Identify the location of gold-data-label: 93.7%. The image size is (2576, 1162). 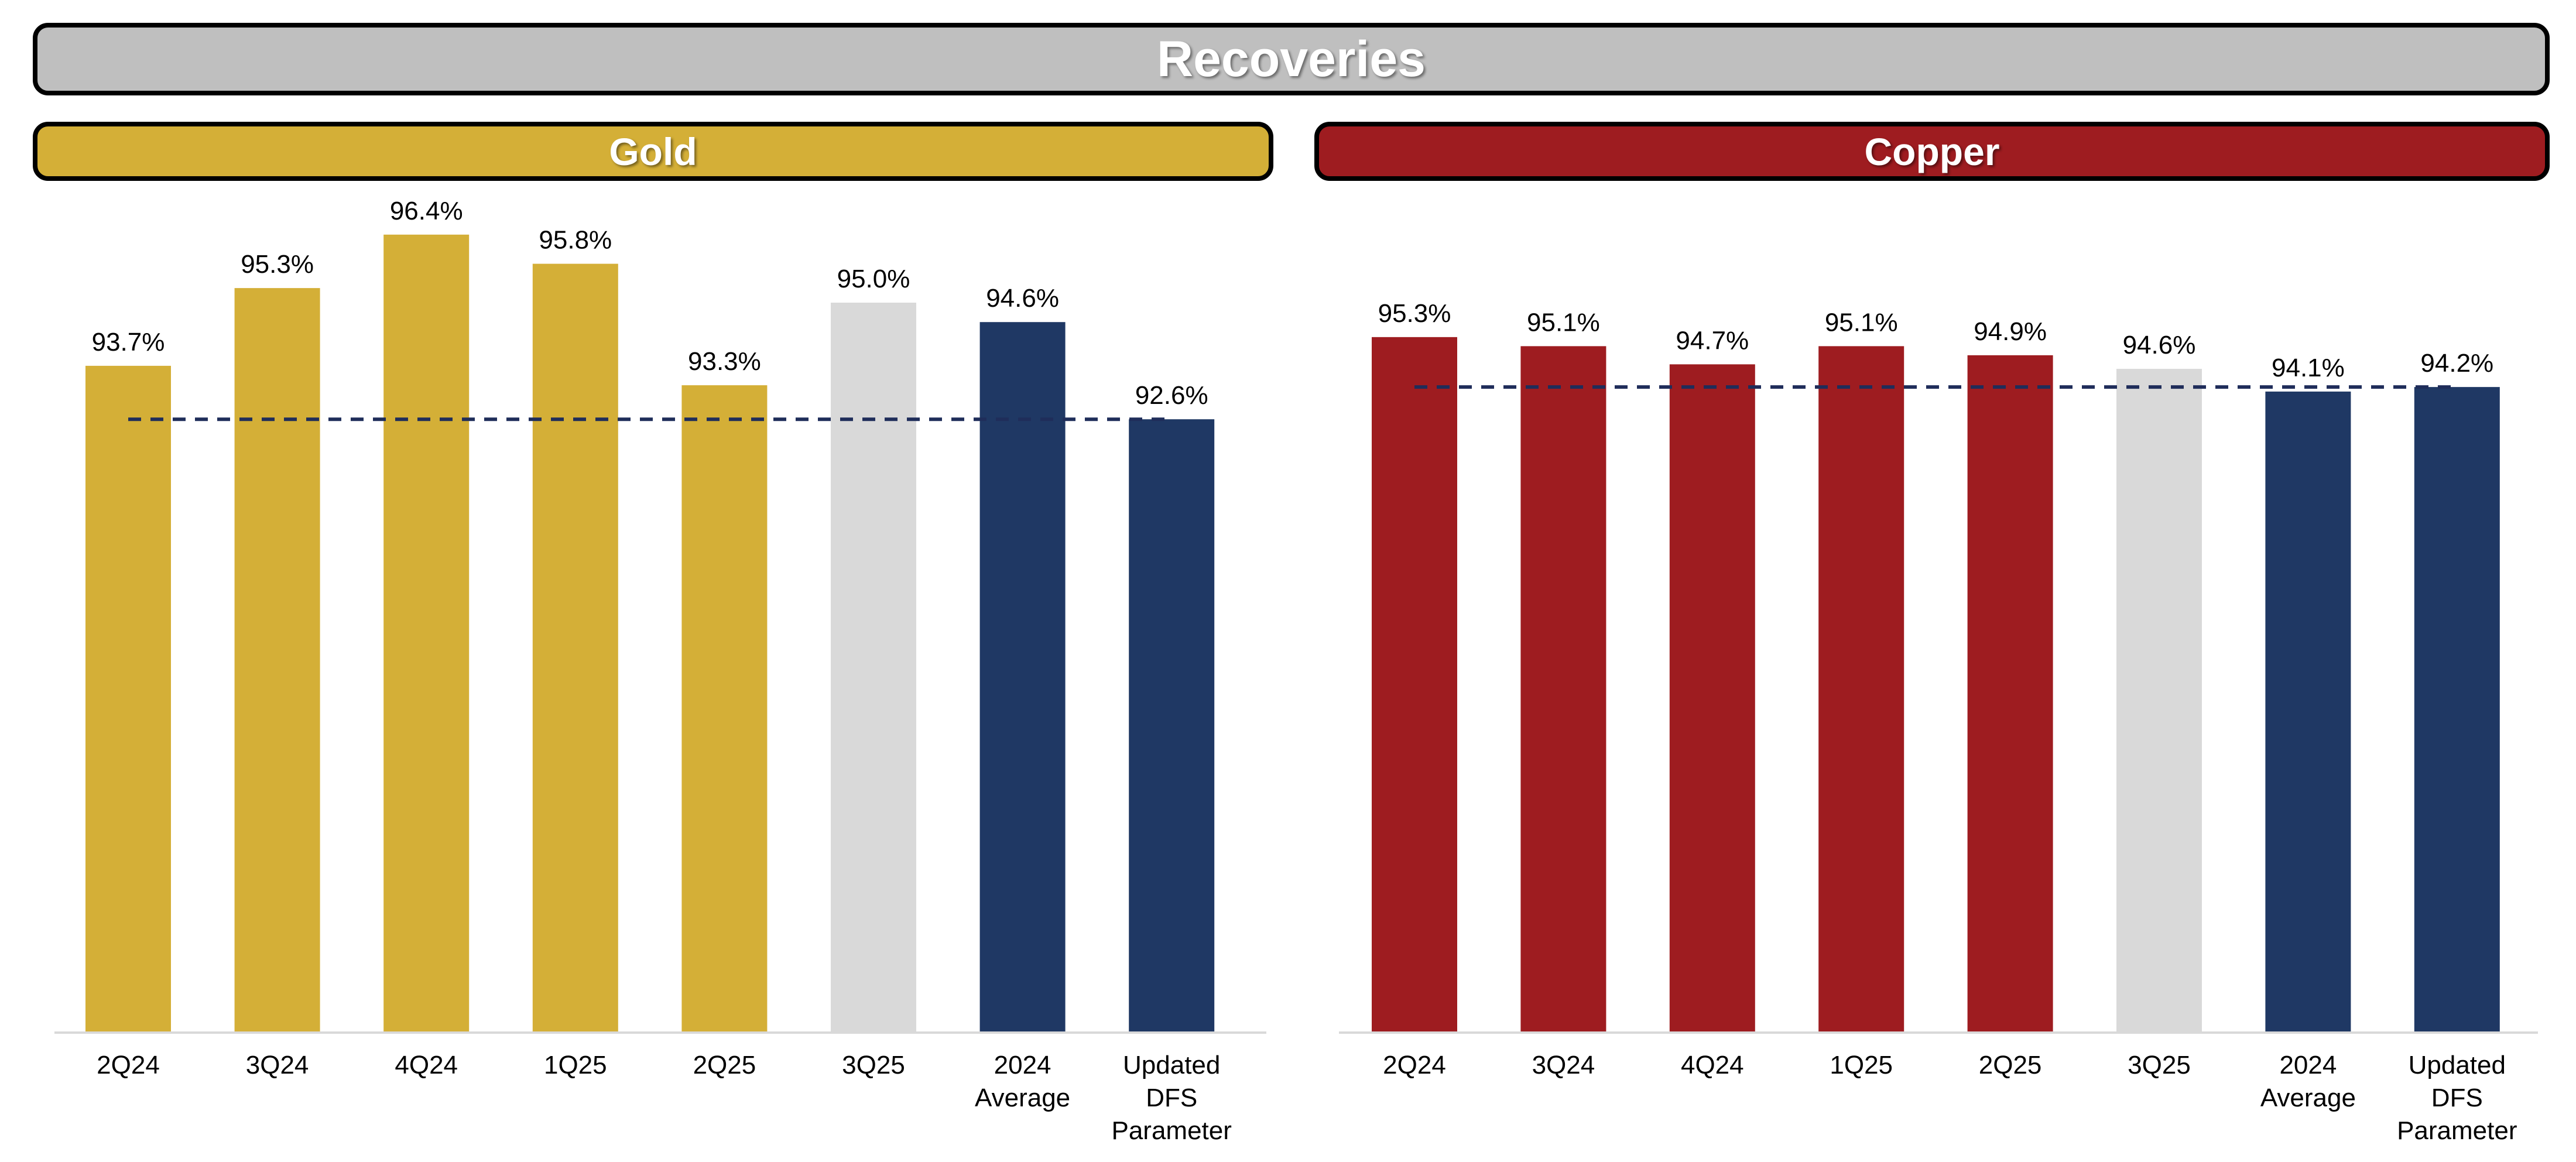
(128, 343).